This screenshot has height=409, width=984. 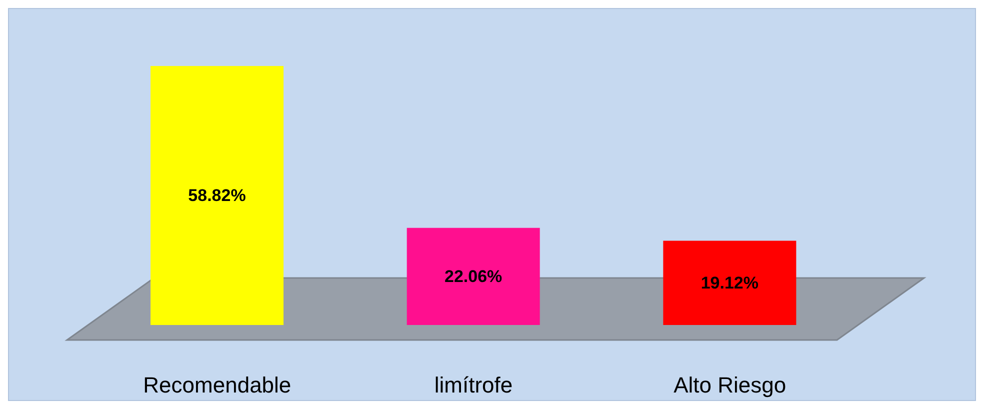 I want to click on data-label: 22.06%, so click(x=473, y=276).